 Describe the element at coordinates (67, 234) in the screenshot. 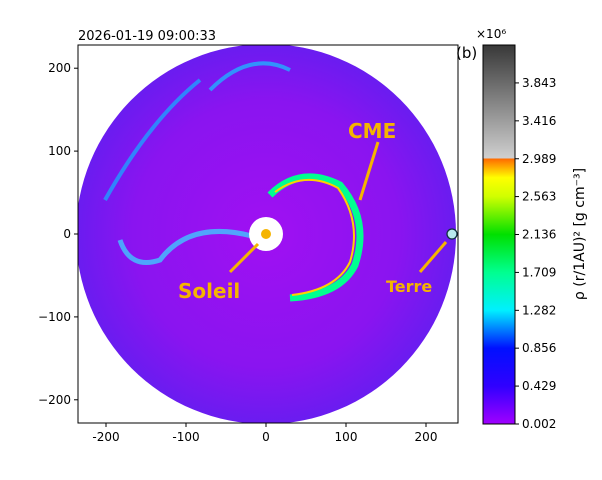

I see `y-tick-label: 0` at that location.